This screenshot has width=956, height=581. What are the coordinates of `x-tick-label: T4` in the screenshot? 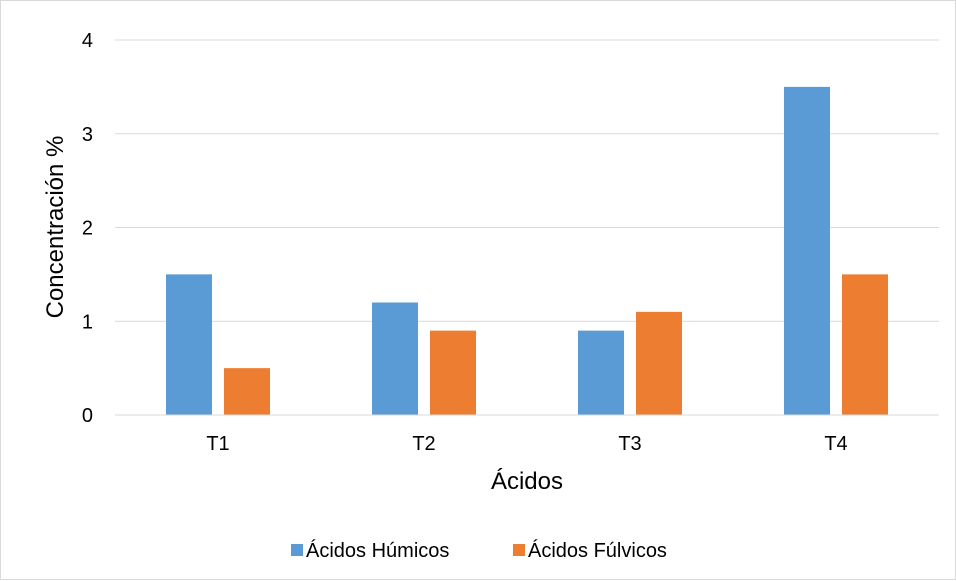 It's located at (835, 444).